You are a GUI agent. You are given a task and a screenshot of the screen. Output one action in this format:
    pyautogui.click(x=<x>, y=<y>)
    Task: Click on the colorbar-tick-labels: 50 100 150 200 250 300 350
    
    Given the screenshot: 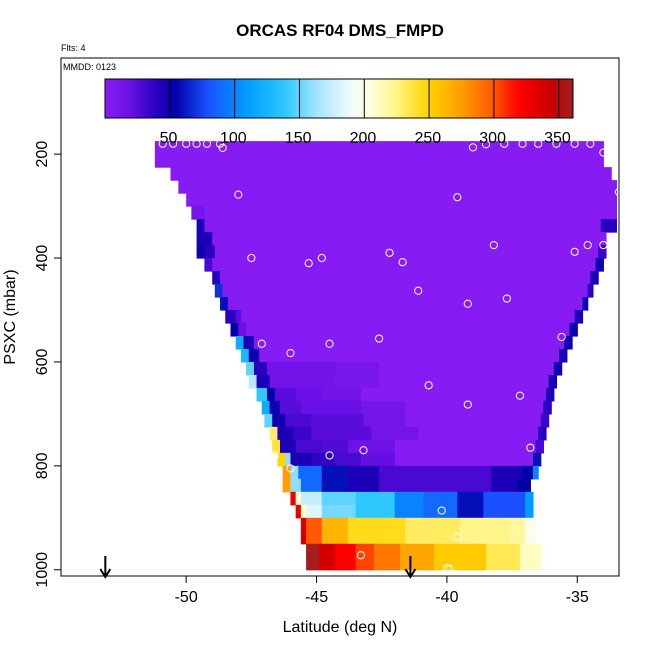 What is the action you would take?
    pyautogui.click(x=365, y=138)
    